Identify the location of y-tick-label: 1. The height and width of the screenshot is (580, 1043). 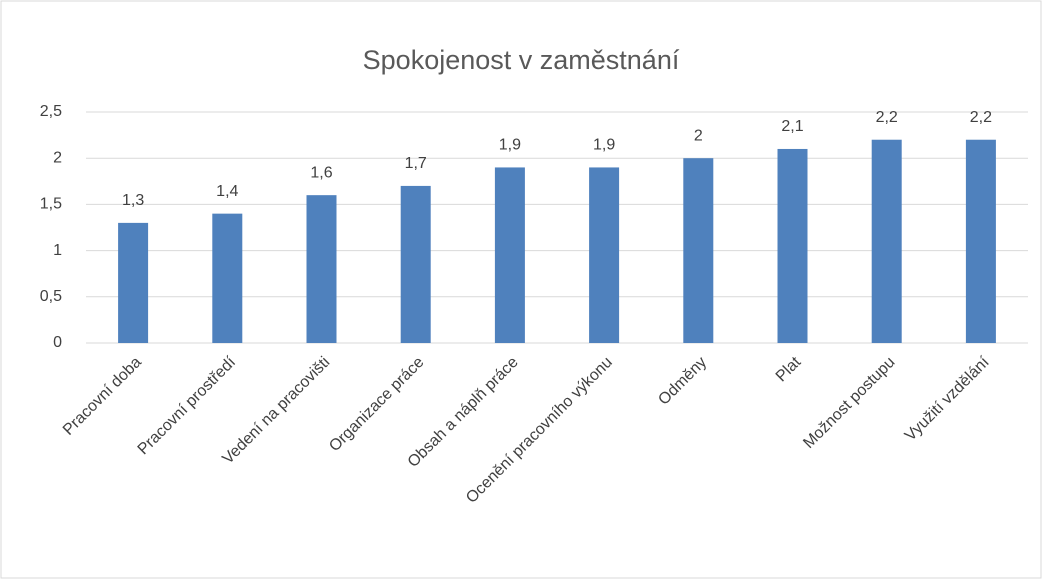
(57, 250).